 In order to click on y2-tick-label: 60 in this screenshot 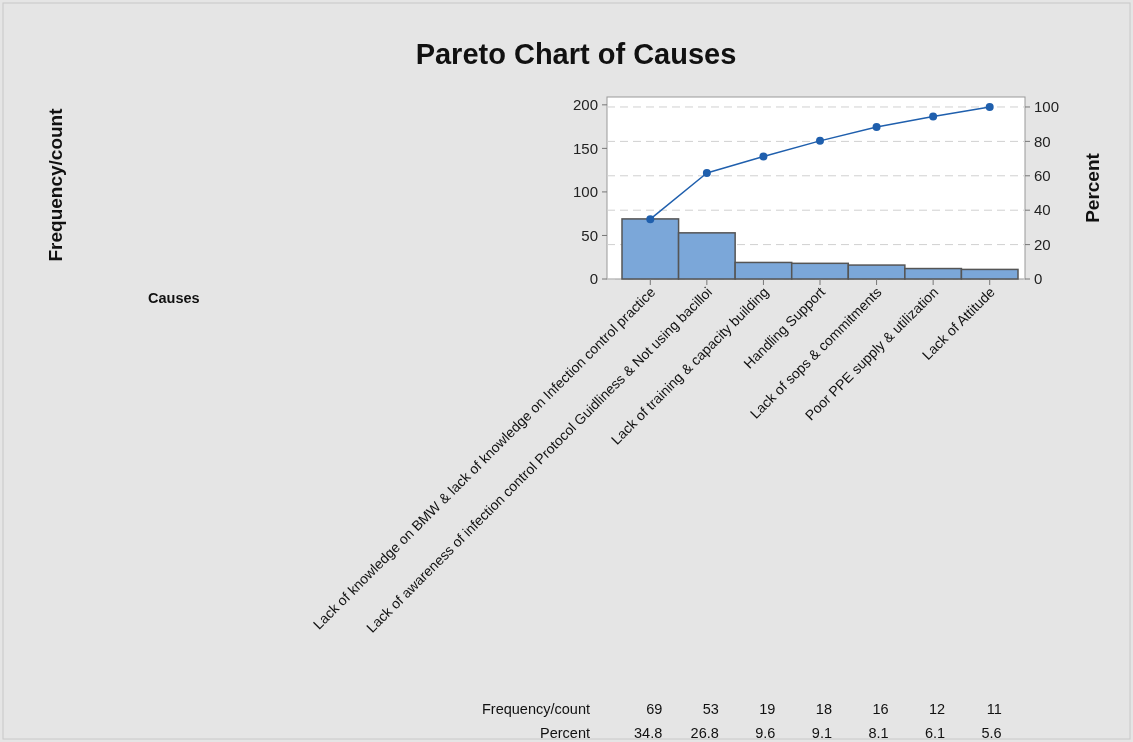, I will do `click(1042, 176)`.